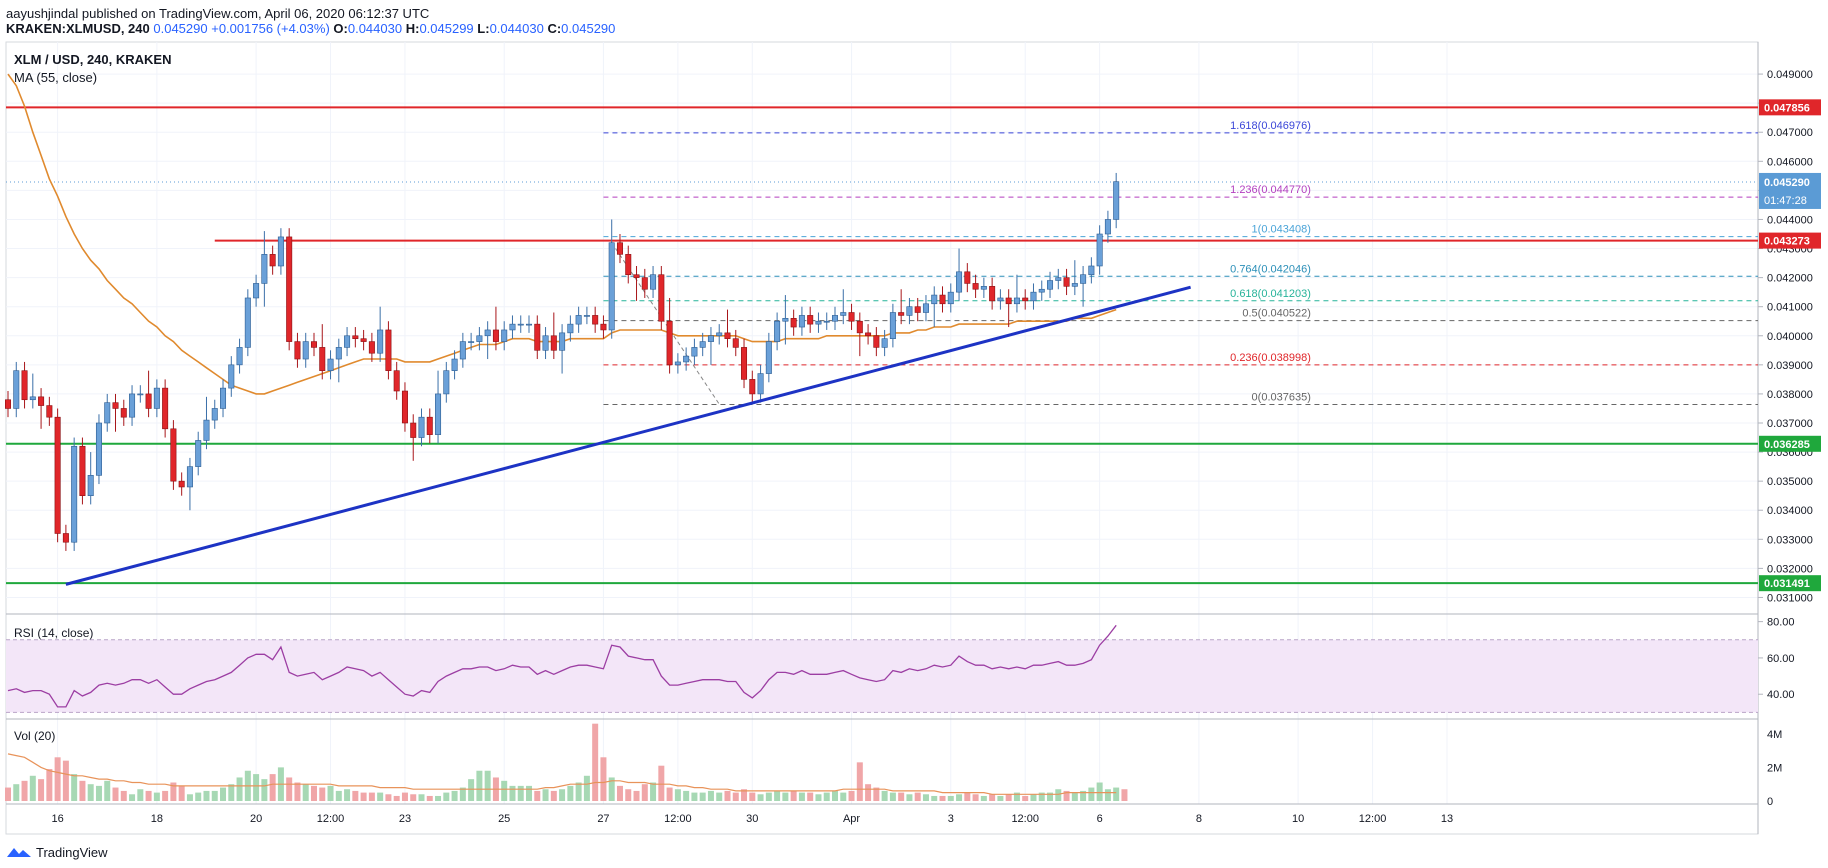 The width and height of the screenshot is (1828, 868). What do you see at coordinates (1790, 395) in the screenshot?
I see `price-tick-label: 0.038000` at bounding box center [1790, 395].